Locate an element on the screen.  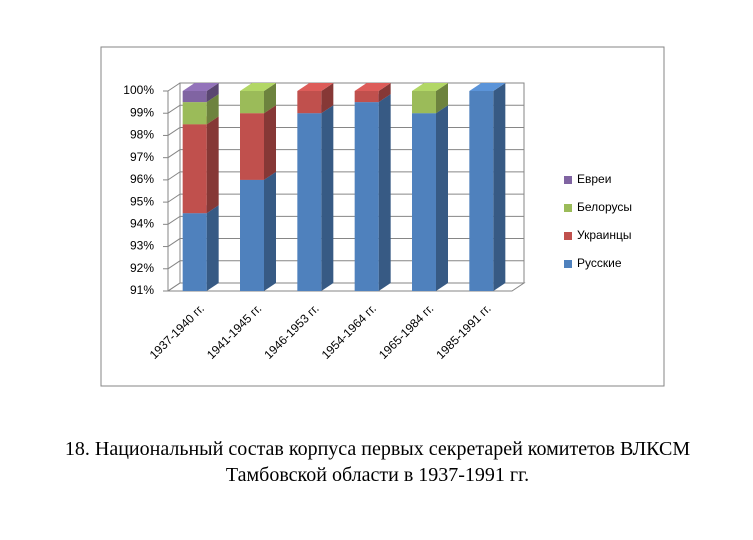
legend-label: Русские is located at coordinates (599, 263).